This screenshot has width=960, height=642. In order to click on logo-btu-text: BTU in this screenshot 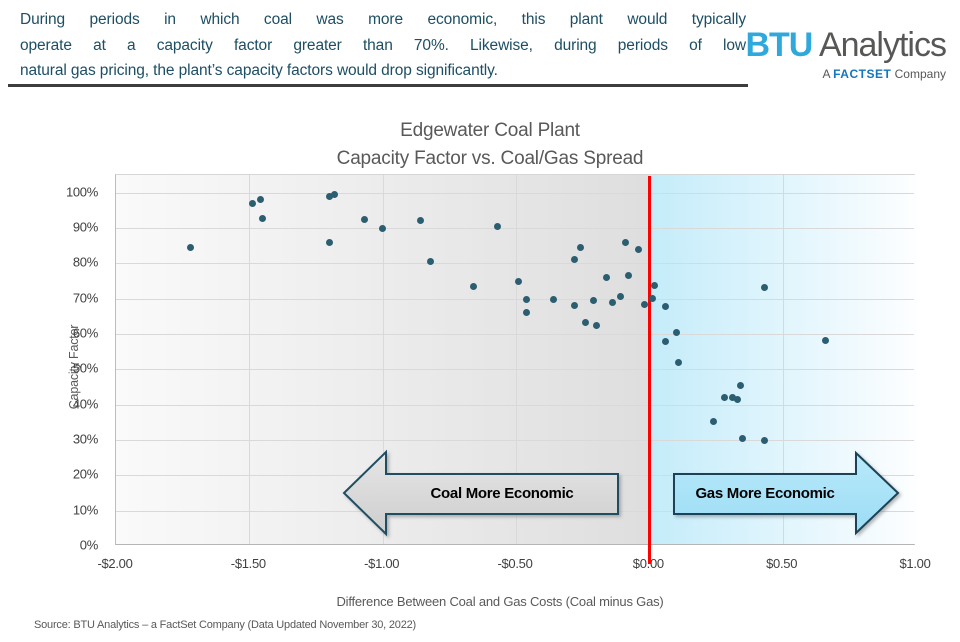, I will do `click(779, 45)`.